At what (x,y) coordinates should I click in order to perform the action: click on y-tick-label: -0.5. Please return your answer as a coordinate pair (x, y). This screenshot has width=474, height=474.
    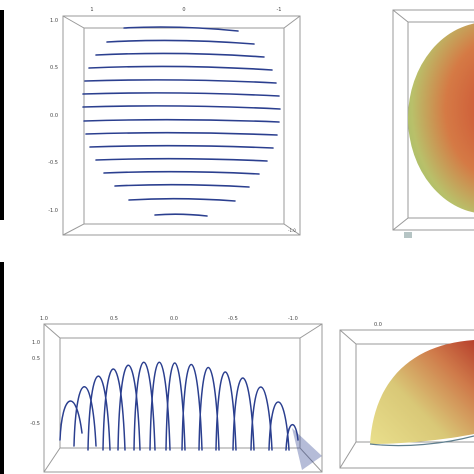
    Looking at the image, I should click on (53, 163).